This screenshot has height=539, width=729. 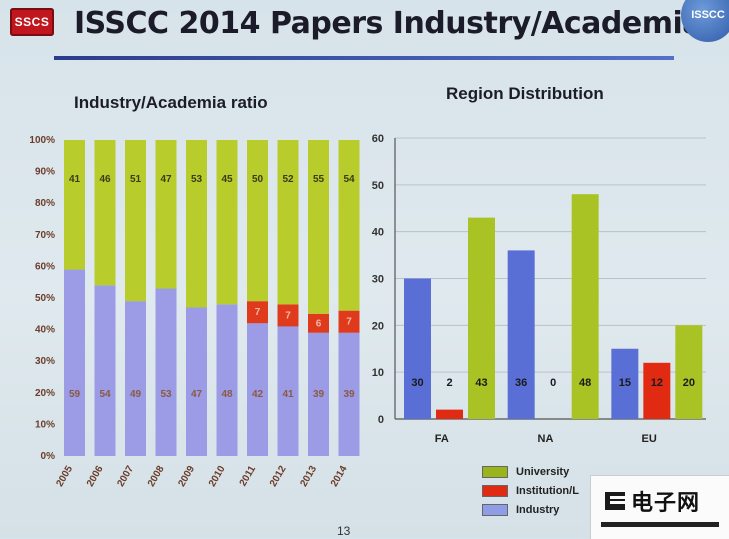 What do you see at coordinates (378, 280) in the screenshot?
I see `y-tick-label: 30` at bounding box center [378, 280].